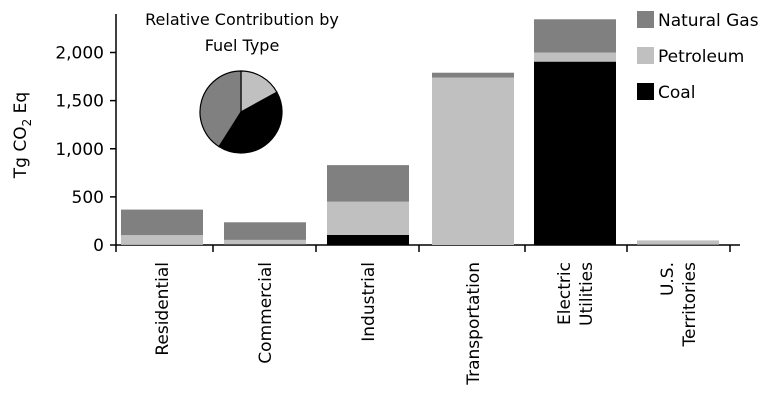  I want to click on y-axis-label-suffix: Eq, so click(21, 105).